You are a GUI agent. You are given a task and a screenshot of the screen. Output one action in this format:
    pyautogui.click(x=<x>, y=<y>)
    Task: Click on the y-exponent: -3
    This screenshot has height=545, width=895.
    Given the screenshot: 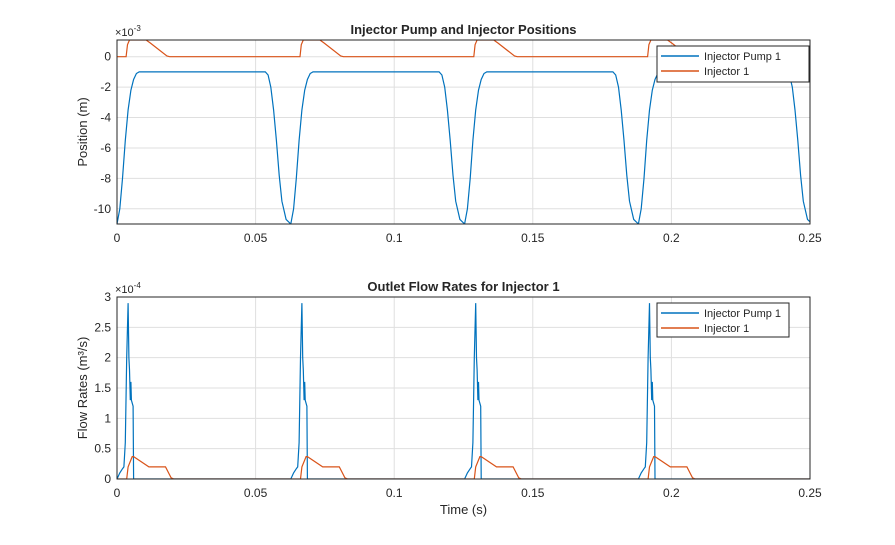 What is the action you would take?
    pyautogui.click(x=138, y=28)
    